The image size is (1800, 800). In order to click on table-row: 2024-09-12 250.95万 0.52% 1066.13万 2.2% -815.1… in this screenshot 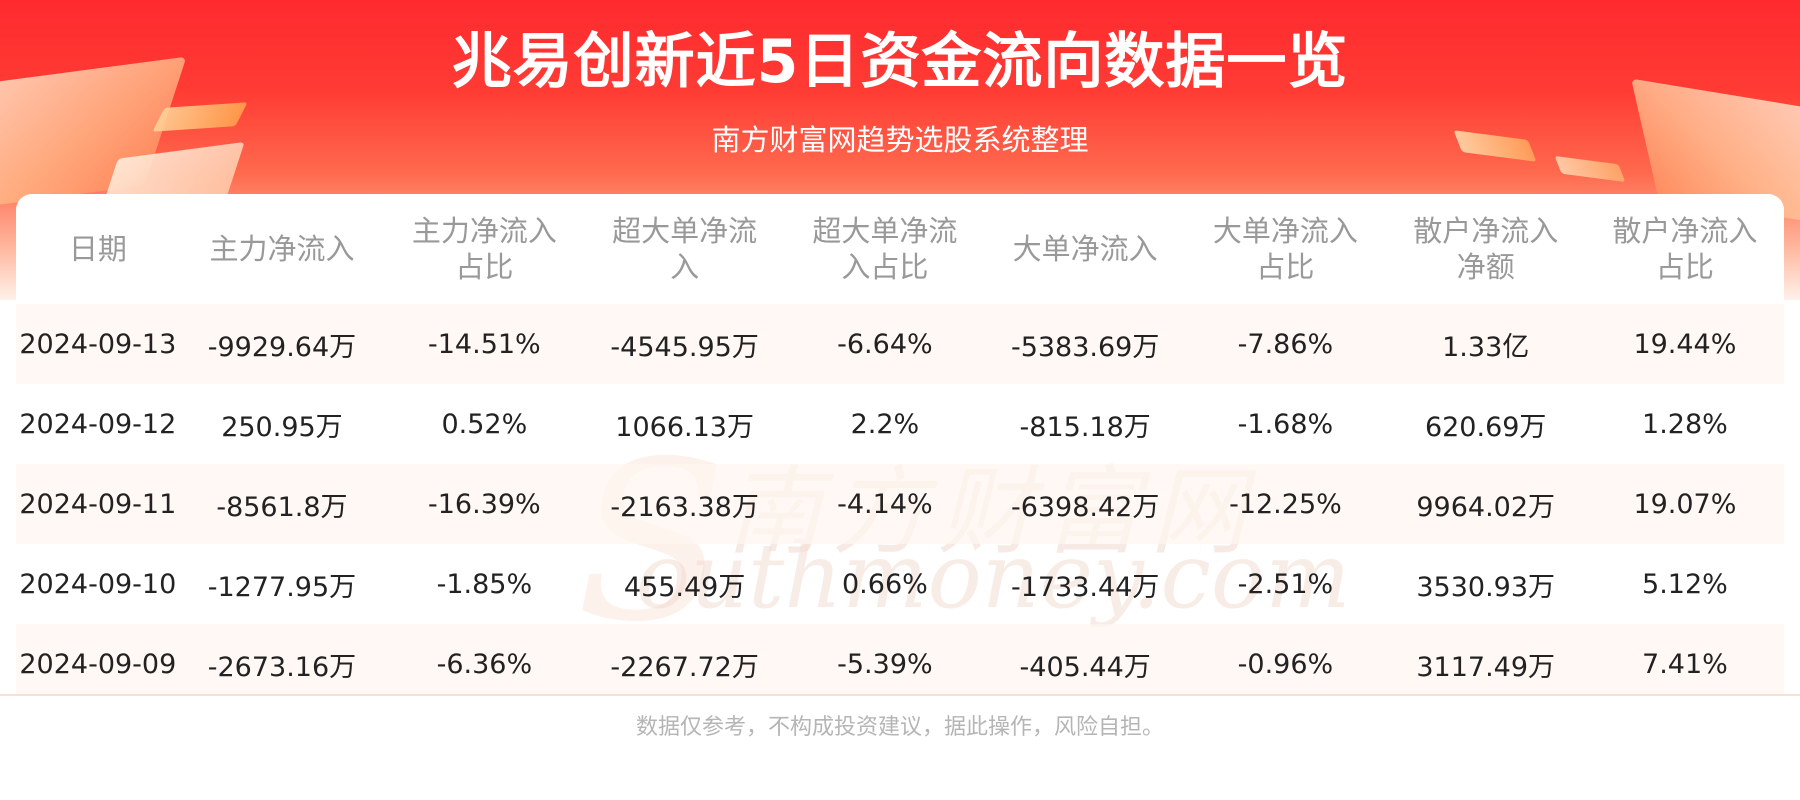, I will do `click(900, 424)`.